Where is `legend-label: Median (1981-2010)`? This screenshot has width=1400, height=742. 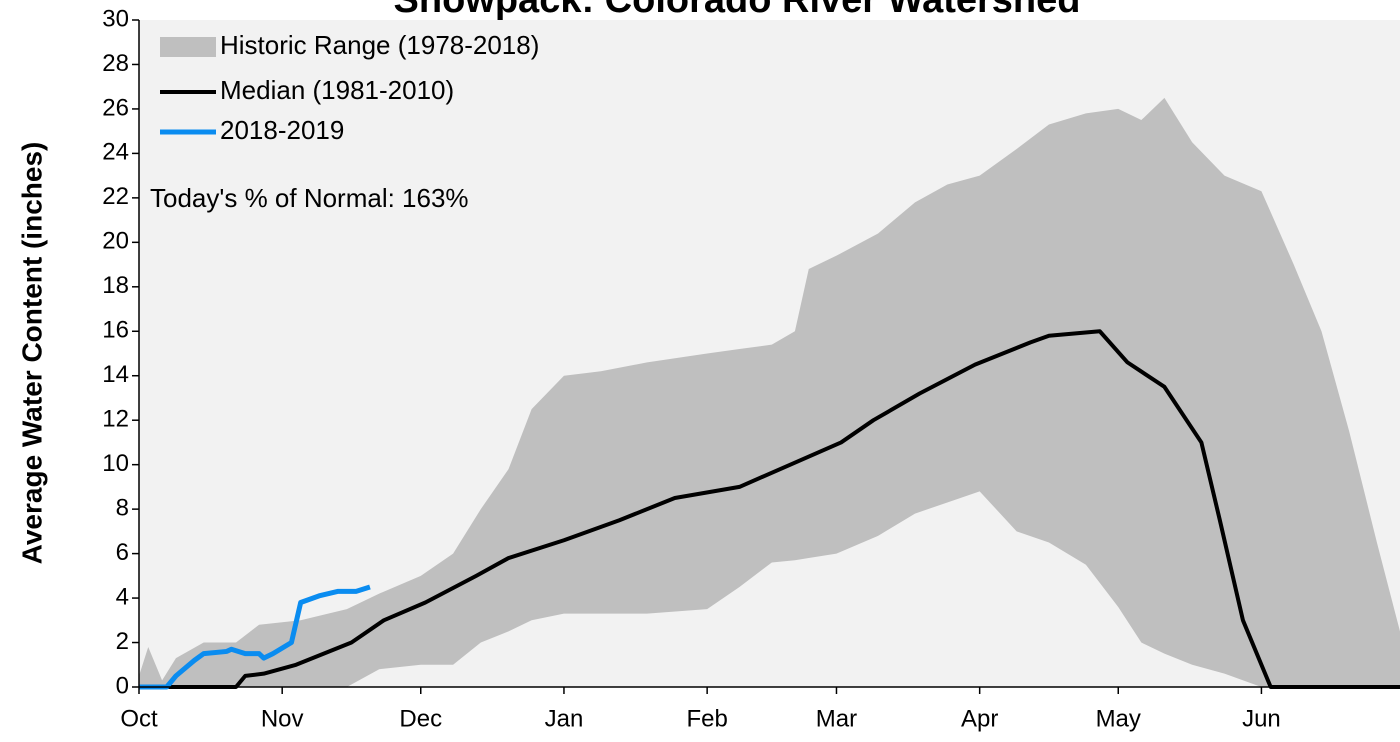 legend-label: Median (1981-2010) is located at coordinates (337, 90).